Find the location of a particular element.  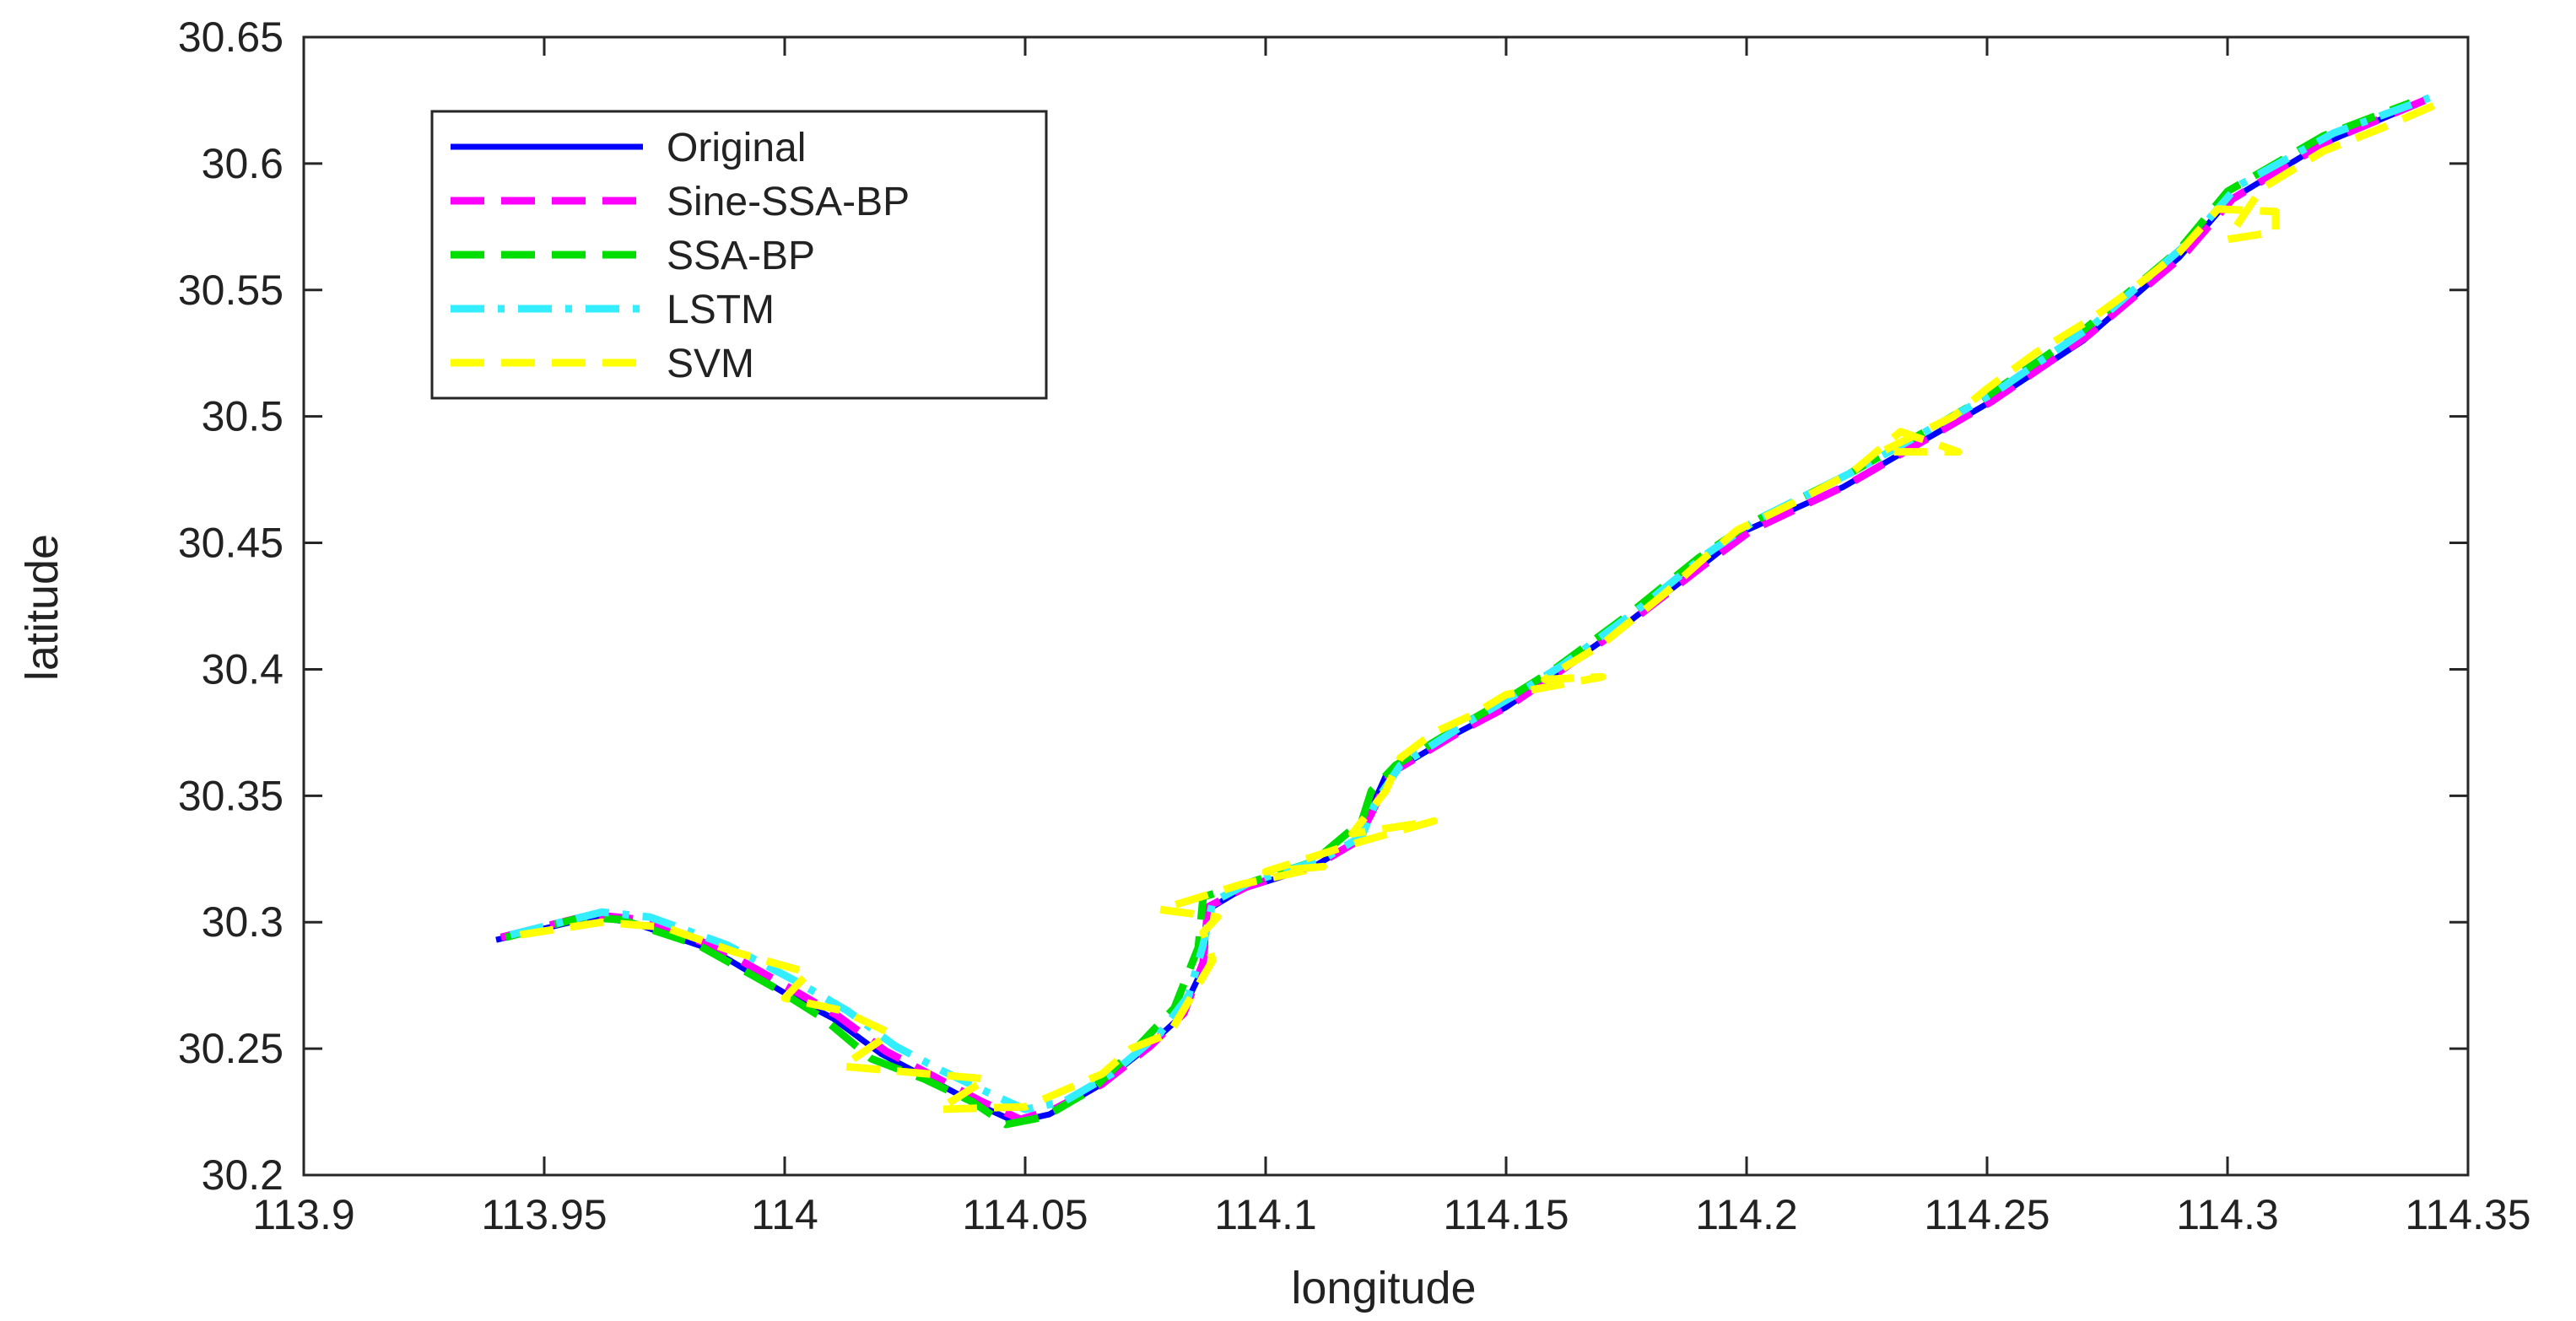

y-tick-label: 30.25 is located at coordinates (231, 1048).